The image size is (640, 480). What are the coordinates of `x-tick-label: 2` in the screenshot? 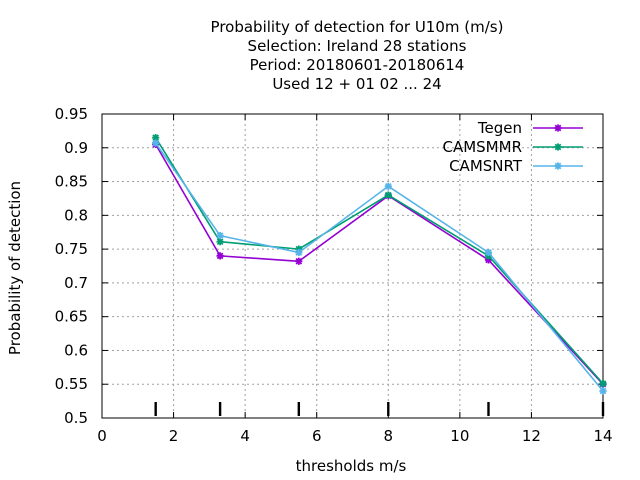 It's located at (174, 436).